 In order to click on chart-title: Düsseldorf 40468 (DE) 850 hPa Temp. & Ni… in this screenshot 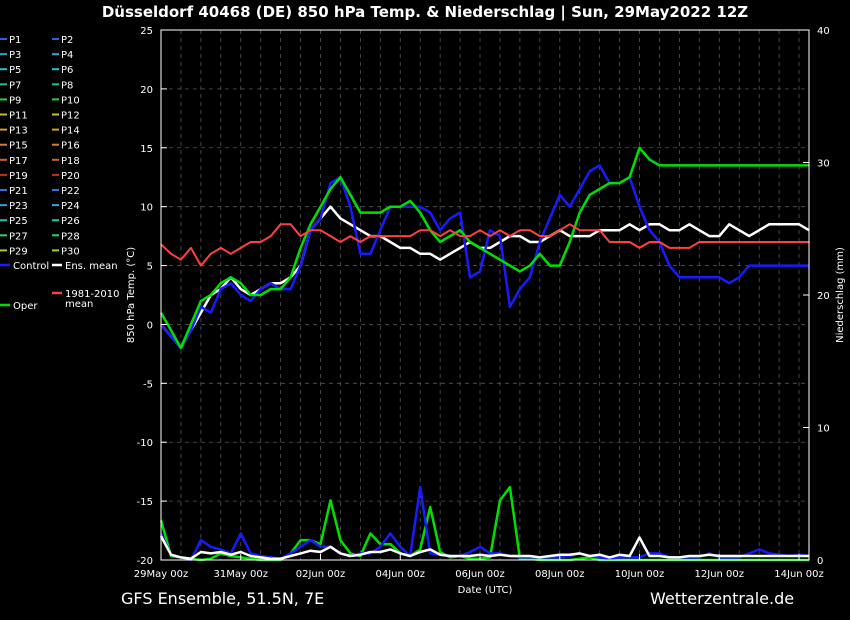, I will do `click(425, 12)`.